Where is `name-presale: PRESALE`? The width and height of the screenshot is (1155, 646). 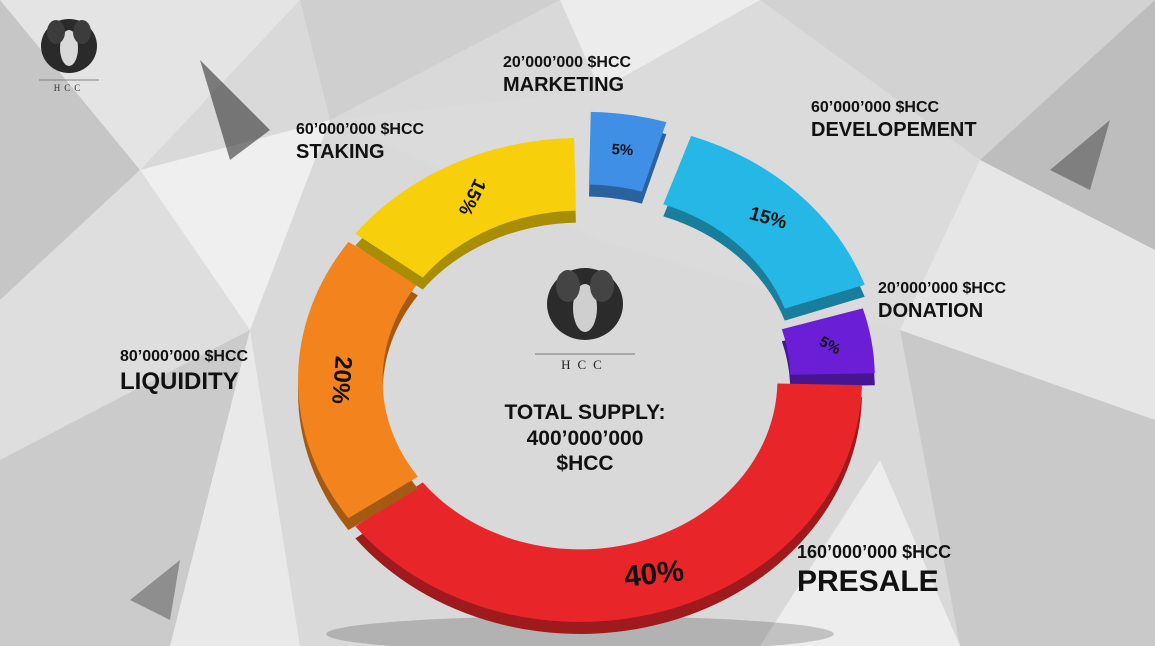 name-presale: PRESALE is located at coordinates (868, 581).